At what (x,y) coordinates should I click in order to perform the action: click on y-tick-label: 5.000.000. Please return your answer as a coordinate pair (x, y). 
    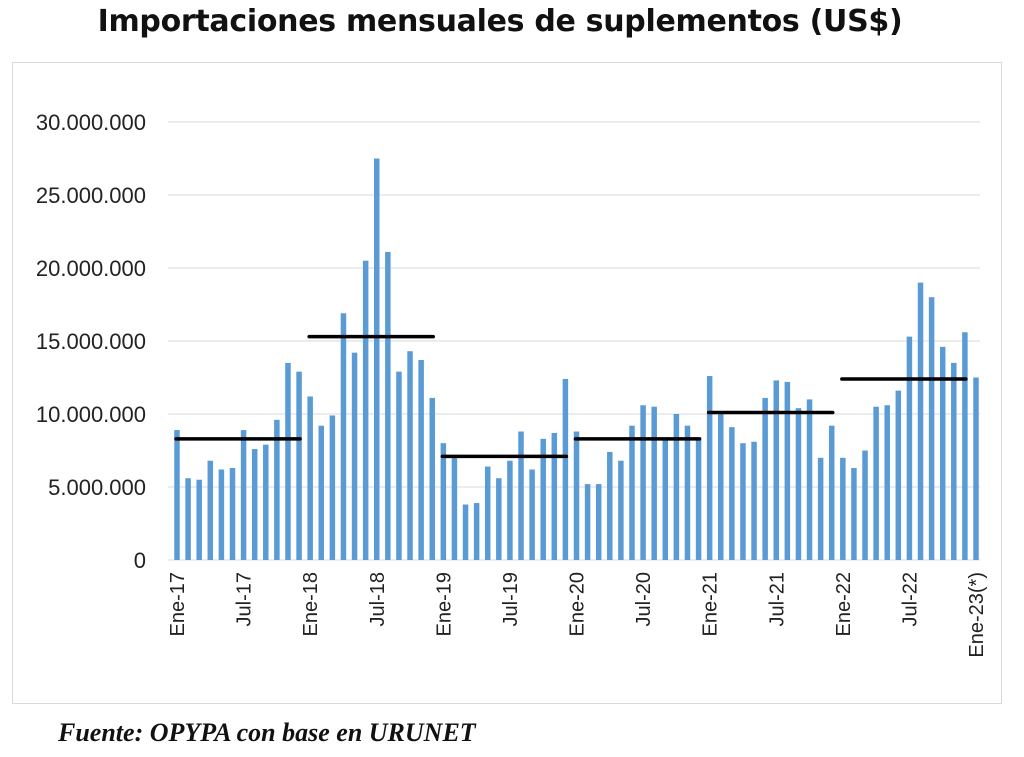
    Looking at the image, I should click on (97, 487).